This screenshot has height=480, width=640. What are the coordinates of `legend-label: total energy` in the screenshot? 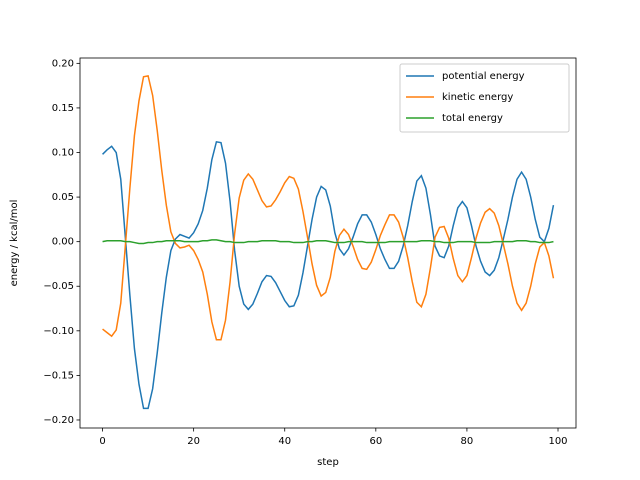 It's located at (472, 118).